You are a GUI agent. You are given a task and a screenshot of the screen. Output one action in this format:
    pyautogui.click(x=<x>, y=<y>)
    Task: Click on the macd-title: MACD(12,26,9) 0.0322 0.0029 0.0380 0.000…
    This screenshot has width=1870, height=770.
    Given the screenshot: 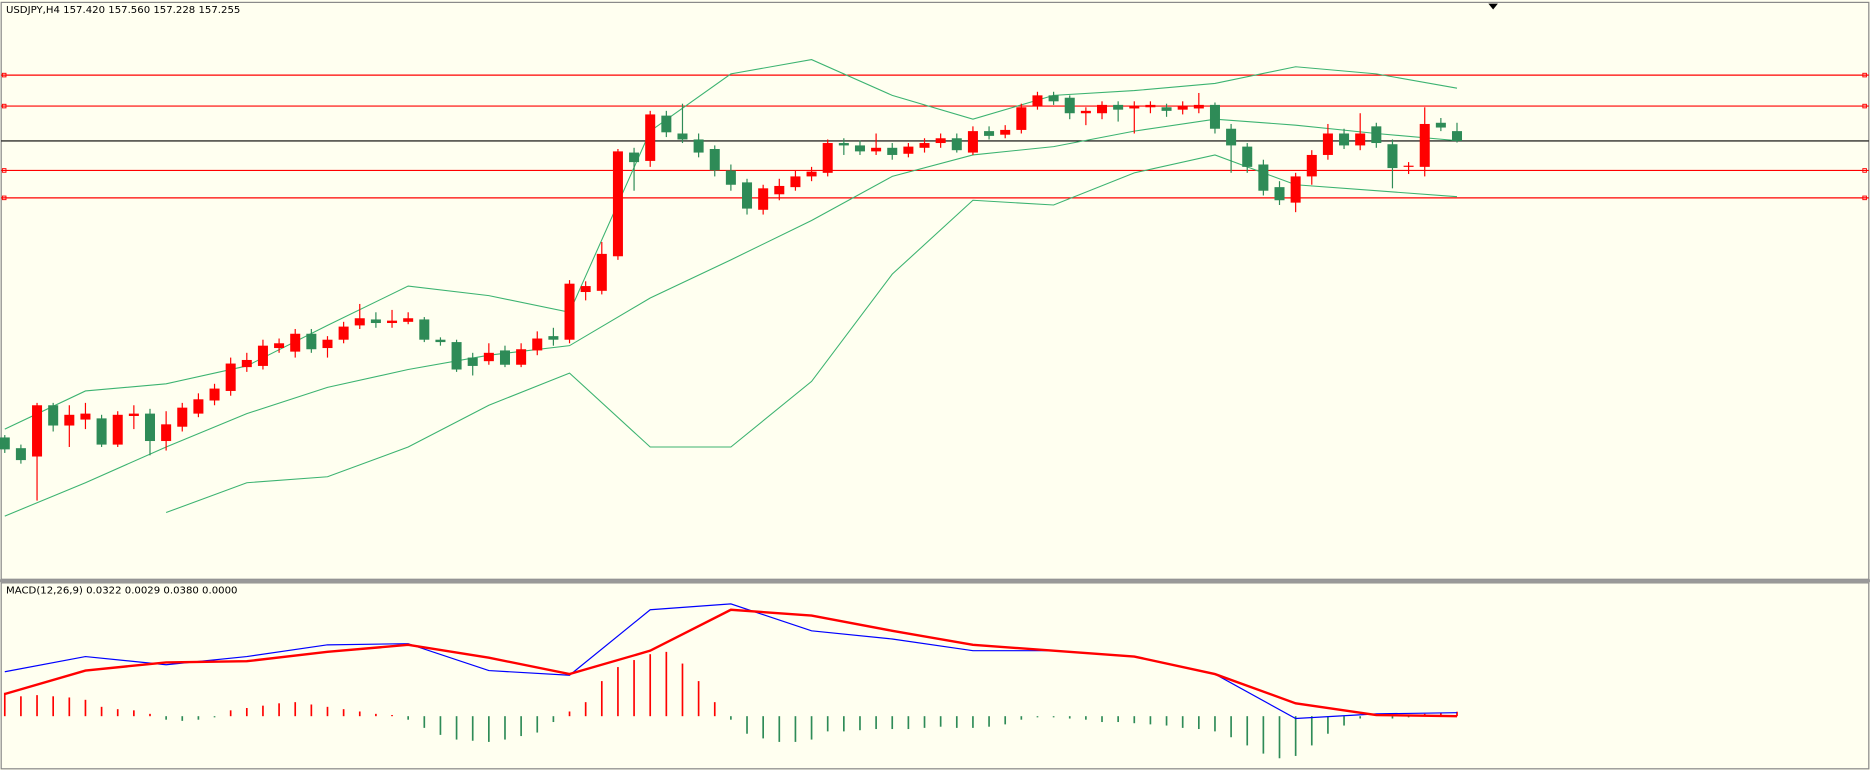 What is the action you would take?
    pyautogui.click(x=122, y=591)
    